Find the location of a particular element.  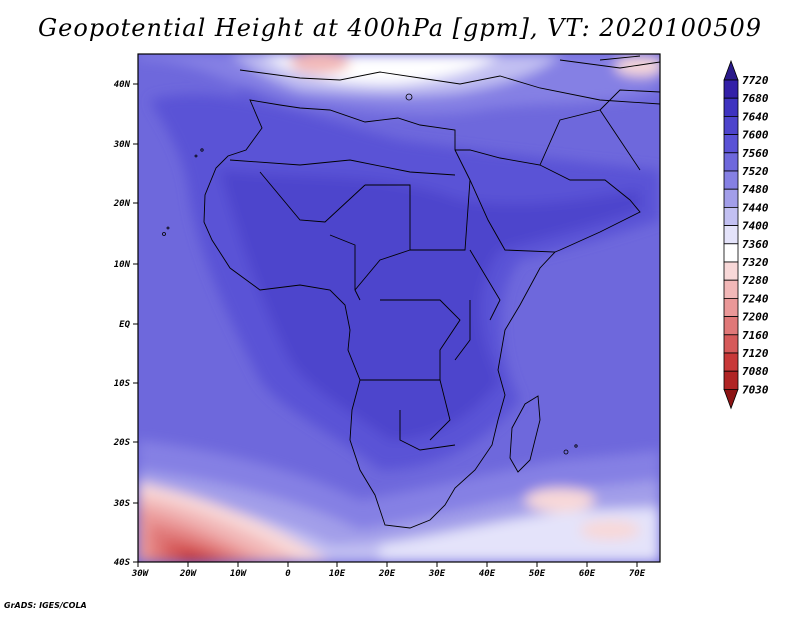

colorbar-level-label: 7560 is located at coordinates (755, 153).